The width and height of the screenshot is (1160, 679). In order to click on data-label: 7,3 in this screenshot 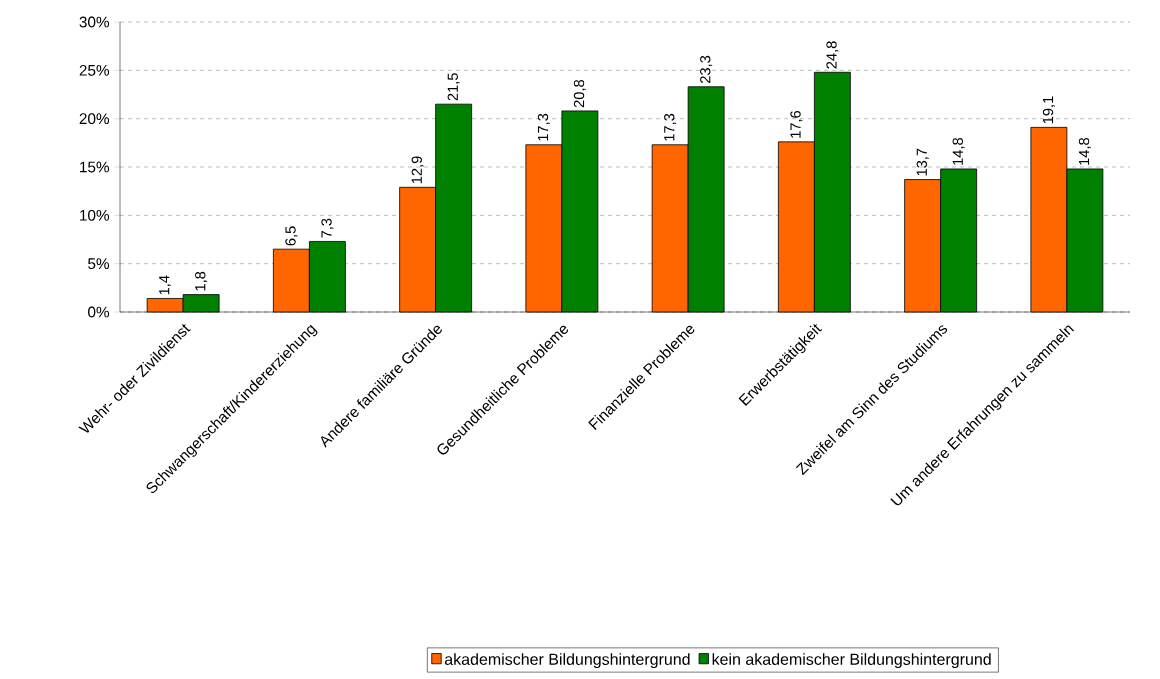, I will do `click(327, 228)`.